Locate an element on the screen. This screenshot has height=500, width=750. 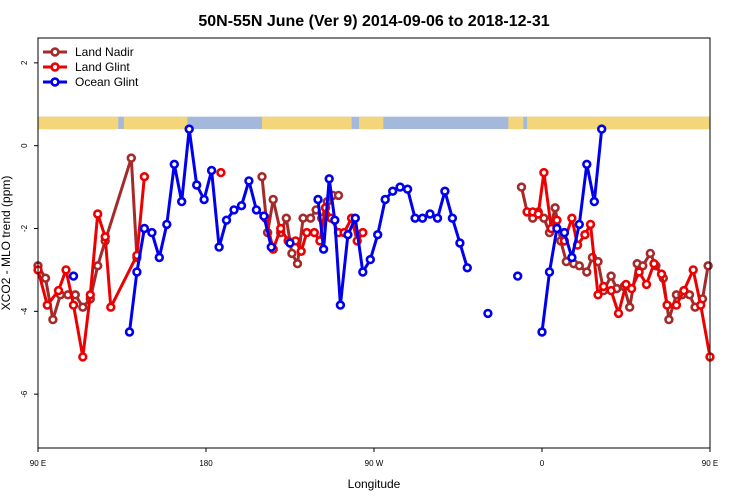
land-ocean-band is located at coordinates (374, 123).